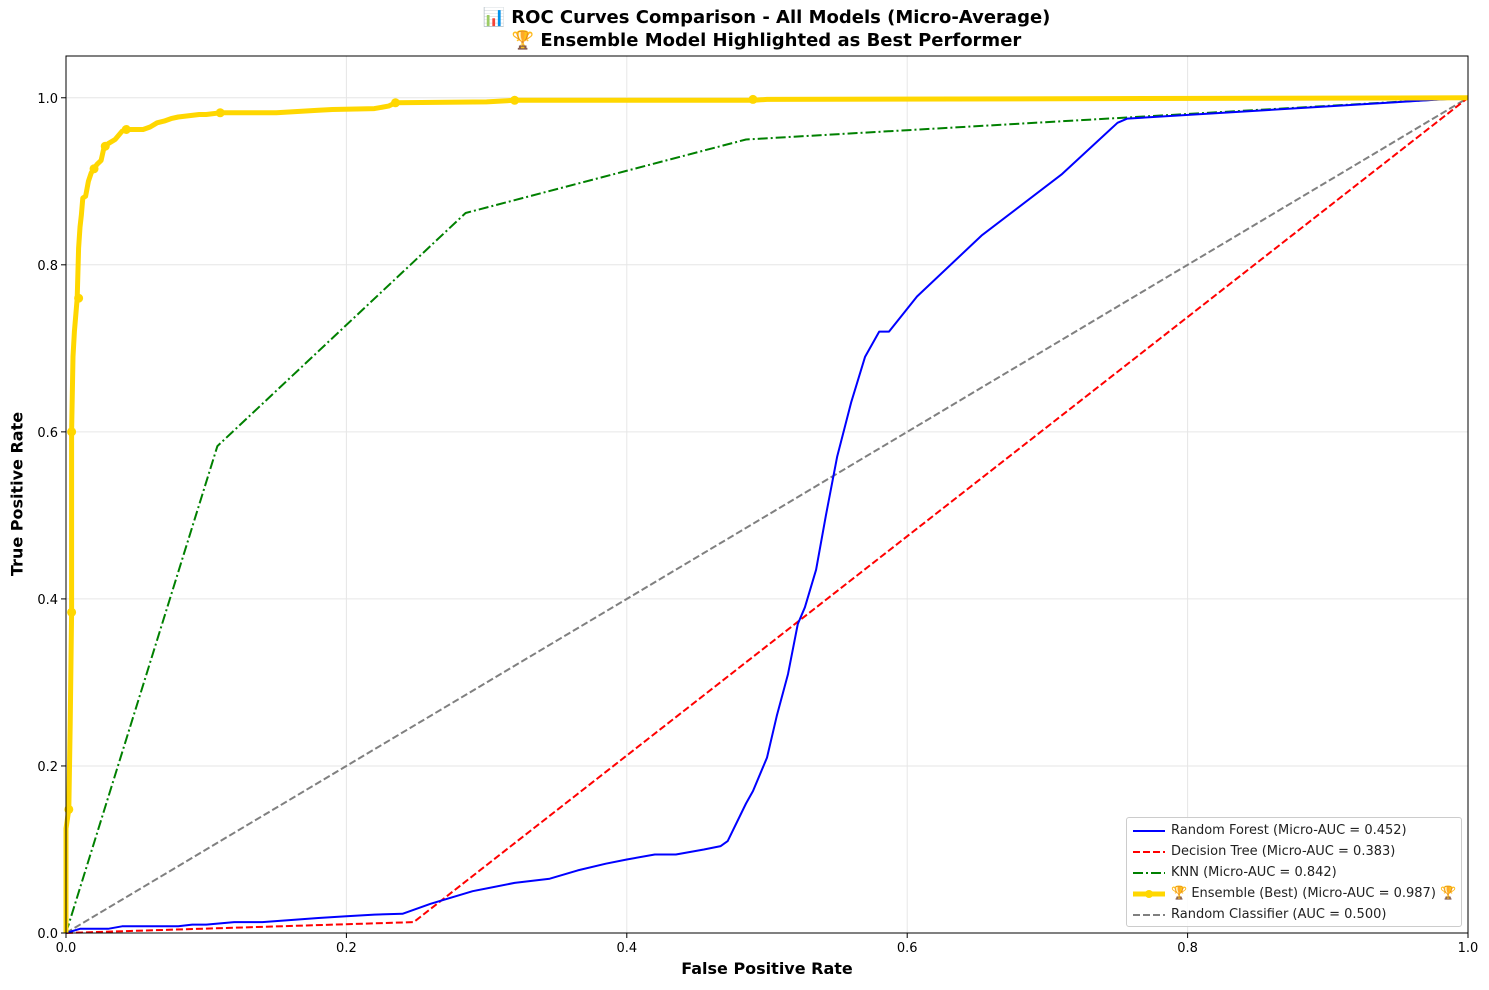  I want to click on x-axis-label: False Positive Rate, so click(767, 968).